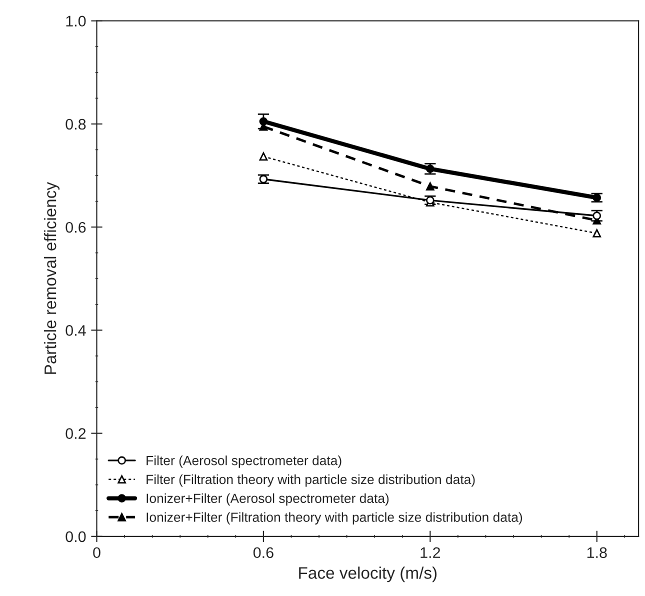  I want to click on y-tick-label: 0.4, so click(76, 330).